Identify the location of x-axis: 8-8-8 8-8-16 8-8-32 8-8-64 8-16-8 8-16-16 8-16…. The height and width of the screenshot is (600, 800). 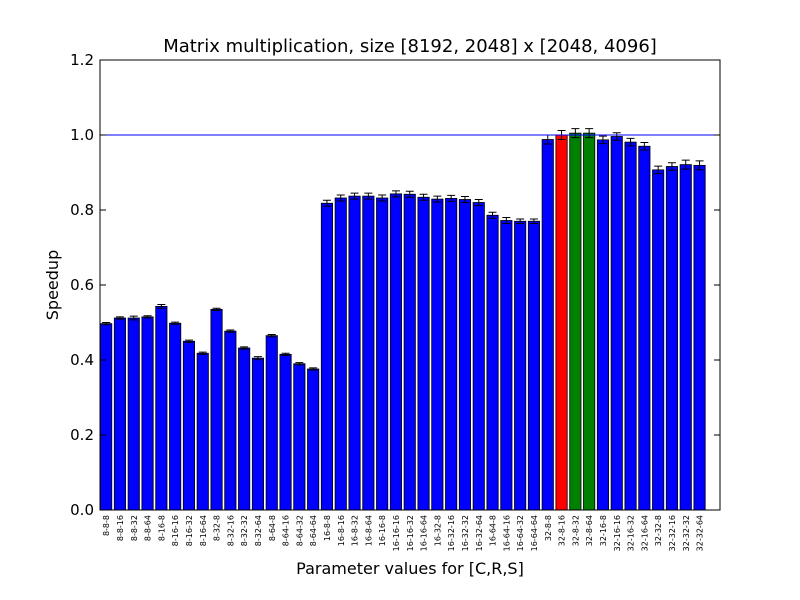
(403, 533).